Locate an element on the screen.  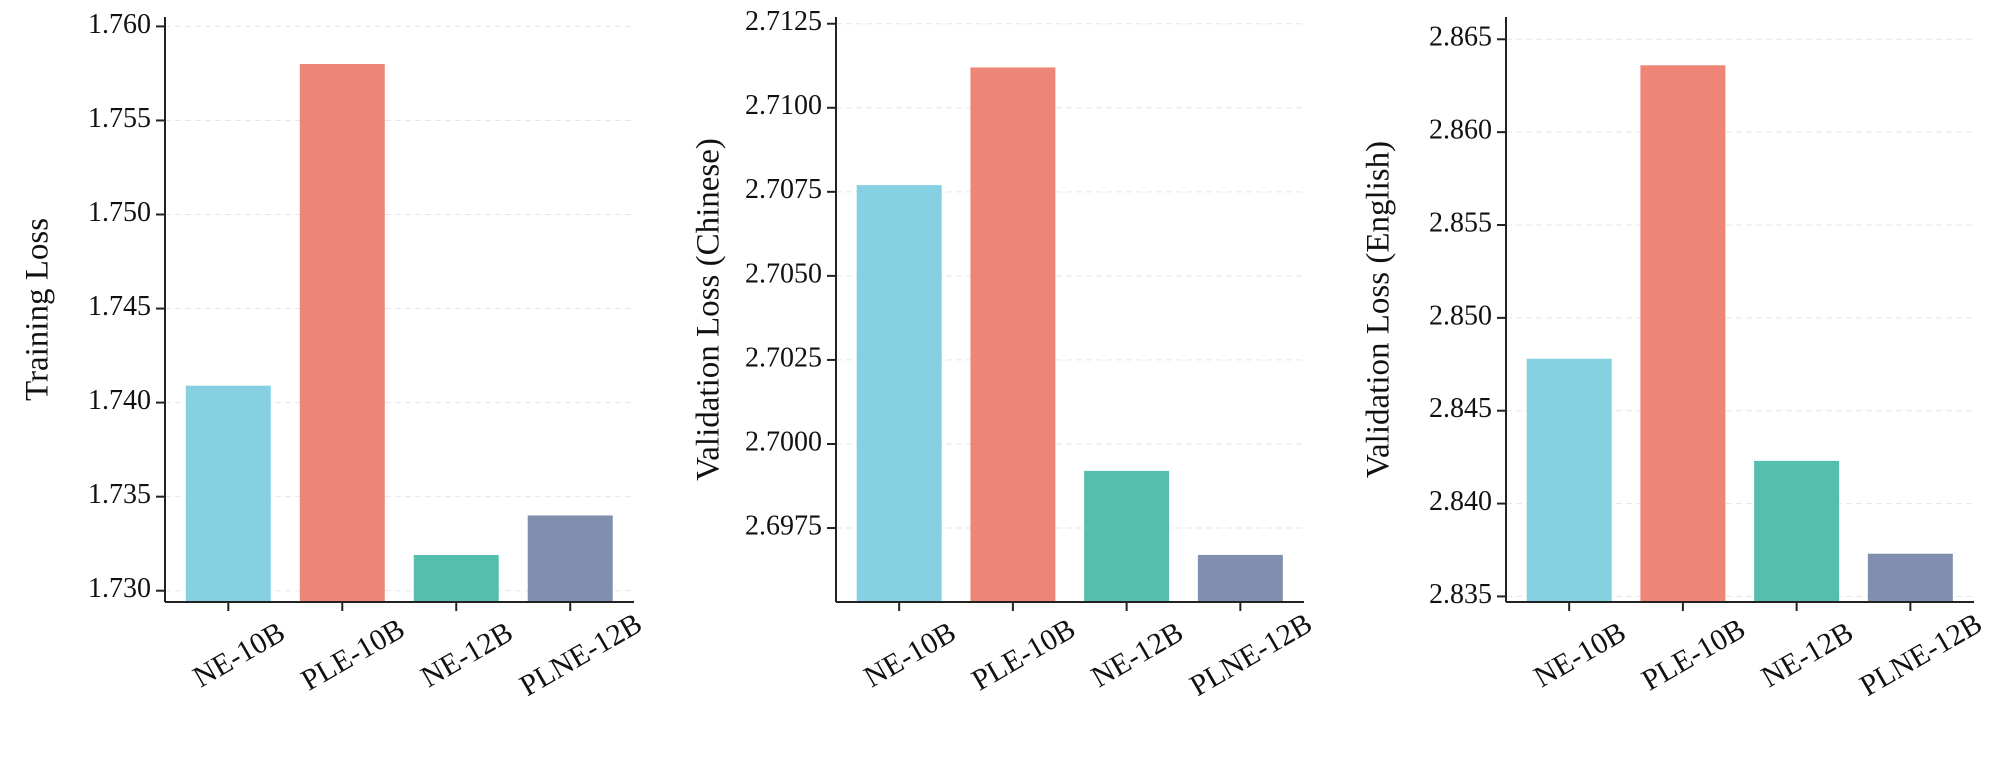
y-tick-label: 2.7025 is located at coordinates (783, 357).